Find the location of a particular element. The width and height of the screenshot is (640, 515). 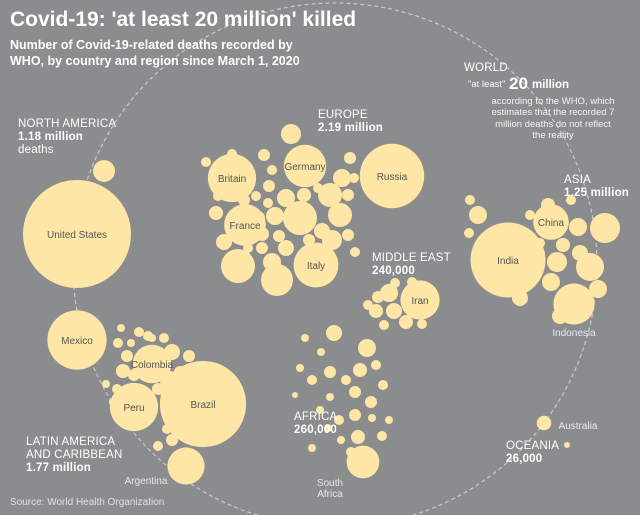

bubble-russia is located at coordinates (392, 176).